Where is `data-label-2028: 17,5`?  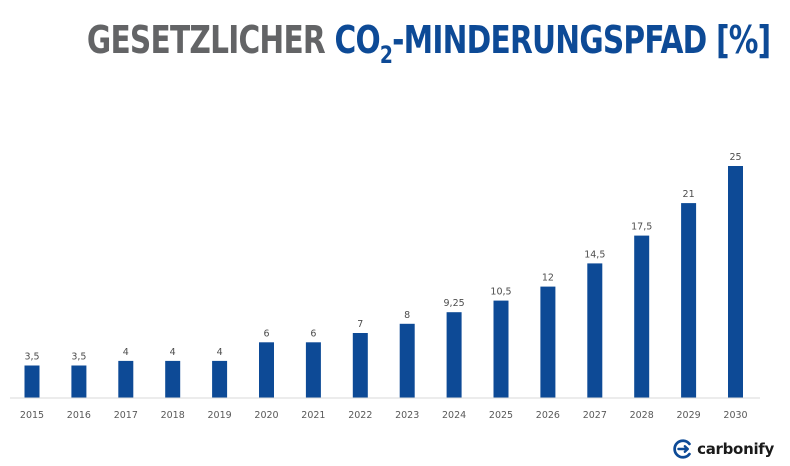 data-label-2028: 17,5 is located at coordinates (641, 227).